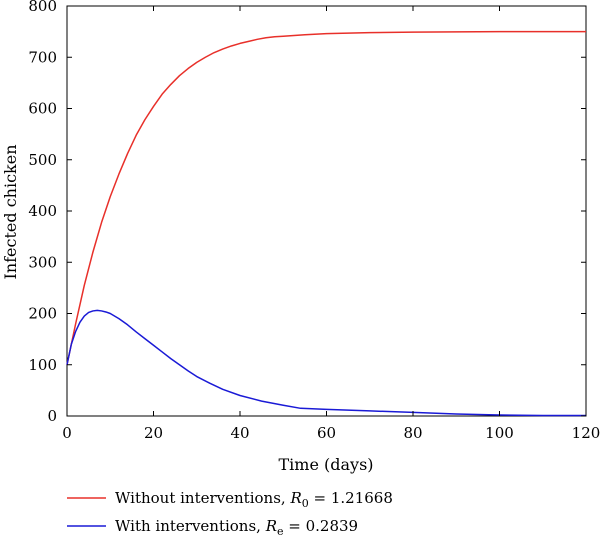 This screenshot has width=600, height=541. I want to click on y-tick-label: 300, so click(42, 262).